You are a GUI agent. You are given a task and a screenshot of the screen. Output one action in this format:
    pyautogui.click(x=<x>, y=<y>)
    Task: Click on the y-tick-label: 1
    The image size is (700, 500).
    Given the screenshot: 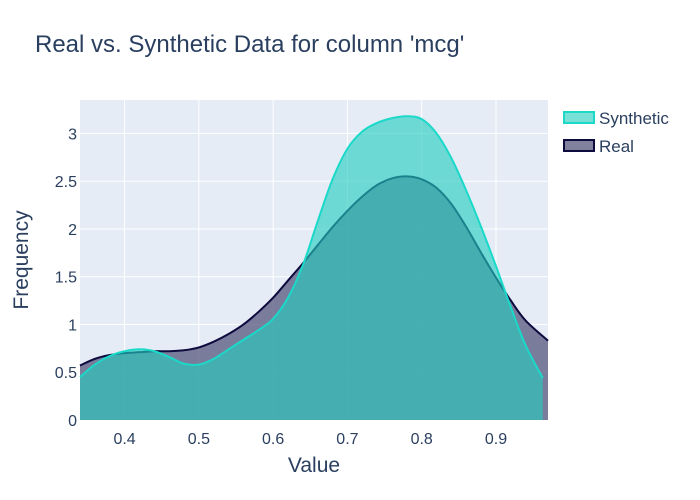 What is the action you would take?
    pyautogui.click(x=72, y=325)
    